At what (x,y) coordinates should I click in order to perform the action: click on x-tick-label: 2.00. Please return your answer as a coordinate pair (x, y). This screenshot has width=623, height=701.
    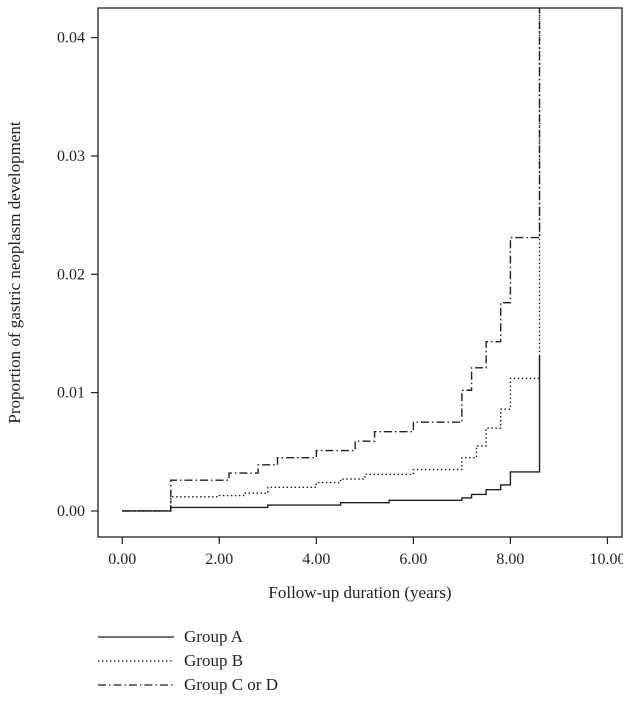
    Looking at the image, I should click on (219, 559).